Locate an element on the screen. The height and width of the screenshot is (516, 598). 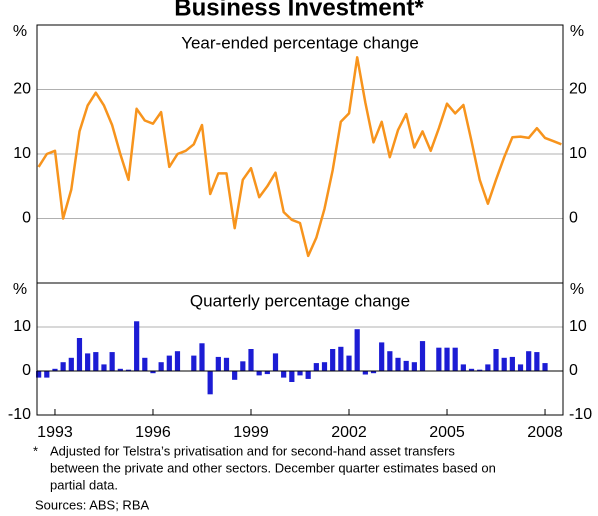
x-tick-label: 2005 is located at coordinates (447, 432).